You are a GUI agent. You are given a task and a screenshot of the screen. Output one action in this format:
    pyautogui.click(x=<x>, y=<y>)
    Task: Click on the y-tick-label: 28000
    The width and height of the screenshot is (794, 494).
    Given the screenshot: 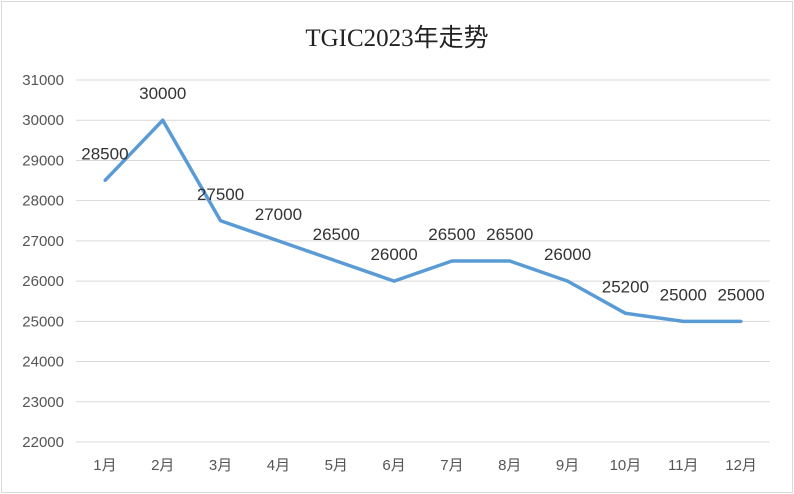 What is the action you would take?
    pyautogui.click(x=43, y=201)
    